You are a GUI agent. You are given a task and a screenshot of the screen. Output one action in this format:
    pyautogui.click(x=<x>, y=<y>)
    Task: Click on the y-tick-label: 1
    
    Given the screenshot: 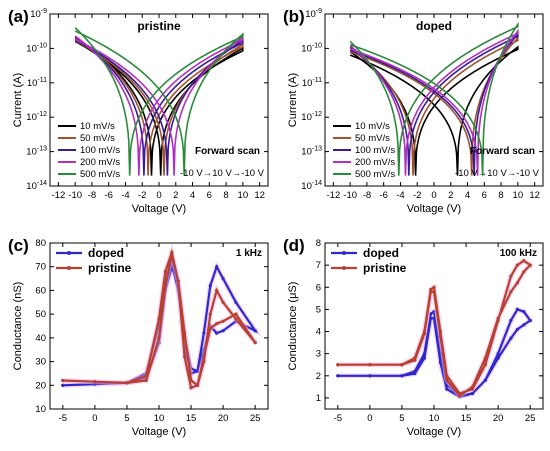 What is the action you would take?
    pyautogui.click(x=318, y=398)
    